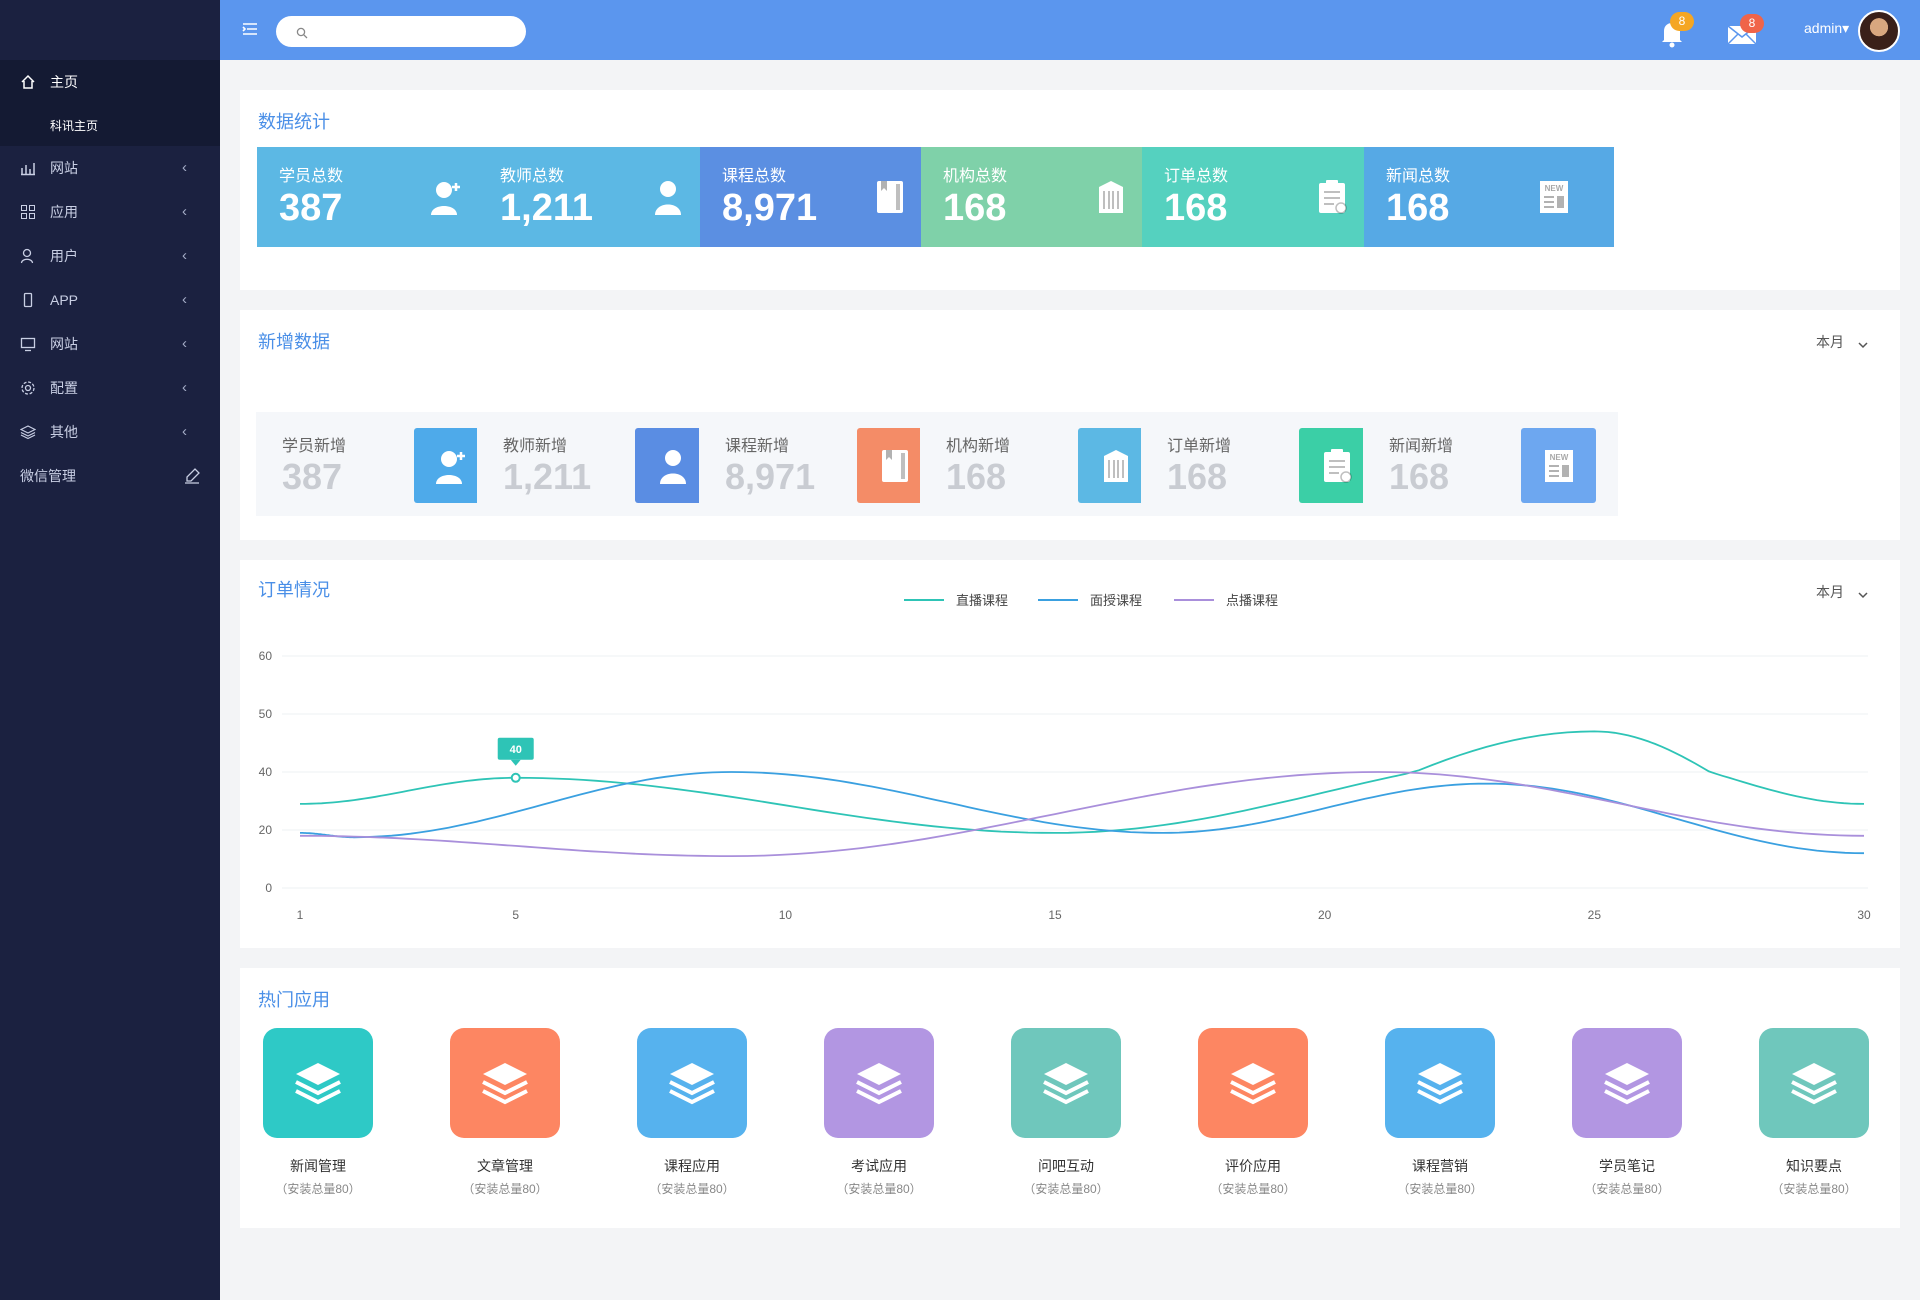 Image resolution: width=1920 pixels, height=1300 pixels. What do you see at coordinates (879, 1166) in the screenshot?
I see `app-name: 考试应用` at bounding box center [879, 1166].